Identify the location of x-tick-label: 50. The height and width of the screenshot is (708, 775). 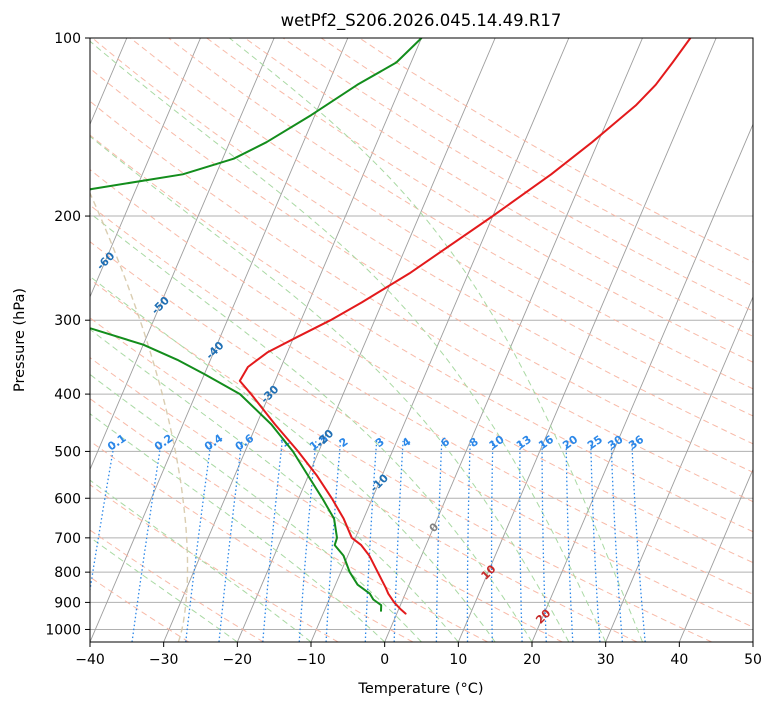
(753, 660).